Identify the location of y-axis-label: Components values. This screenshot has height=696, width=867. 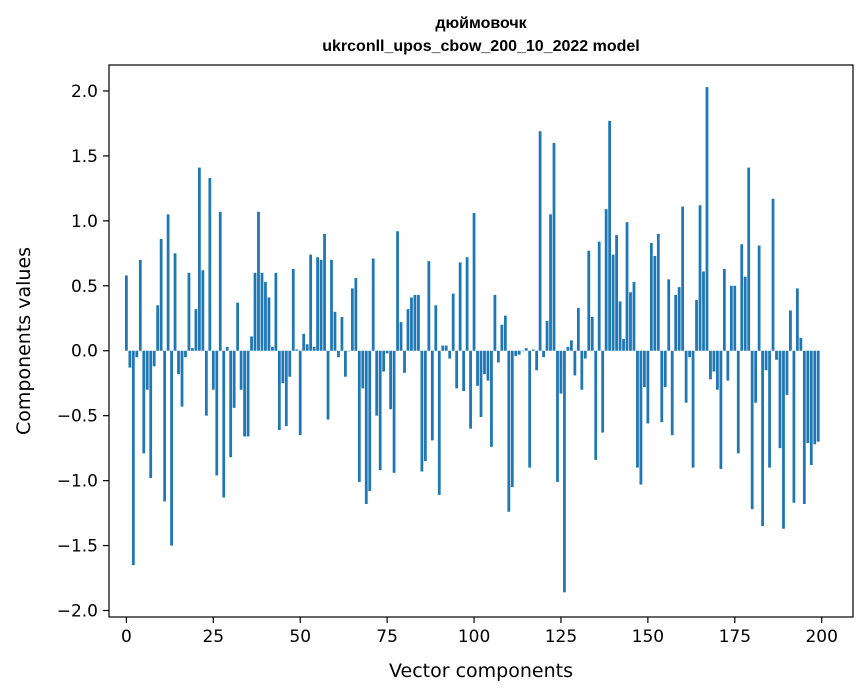
(24, 341).